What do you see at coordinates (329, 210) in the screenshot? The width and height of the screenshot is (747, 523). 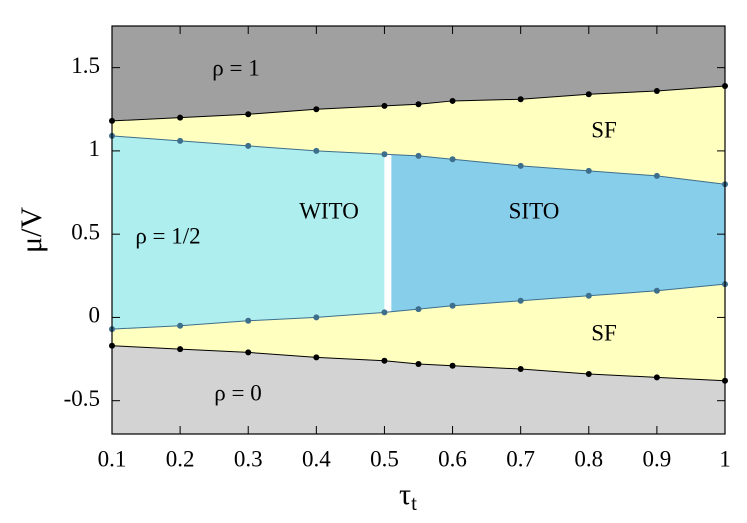 I see `region-label: WITO` at bounding box center [329, 210].